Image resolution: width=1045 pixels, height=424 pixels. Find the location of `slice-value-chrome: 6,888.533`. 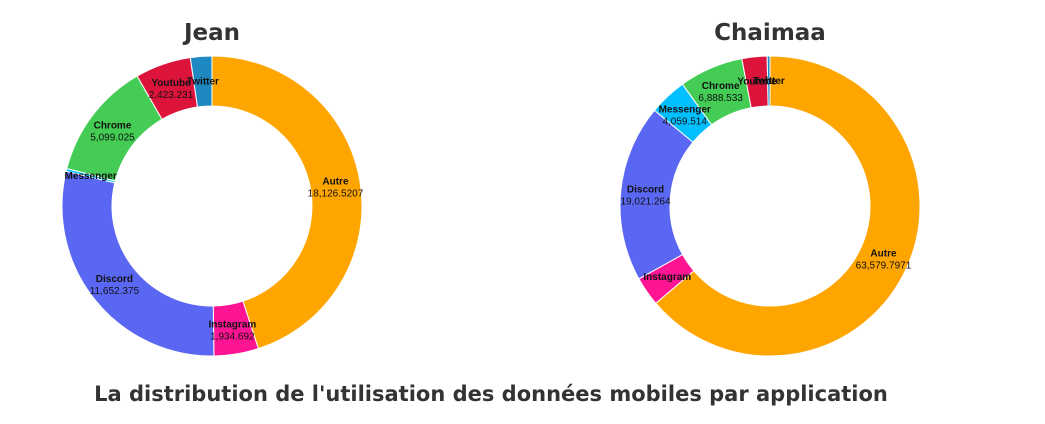

slice-value-chrome: 6,888.533 is located at coordinates (720, 98).